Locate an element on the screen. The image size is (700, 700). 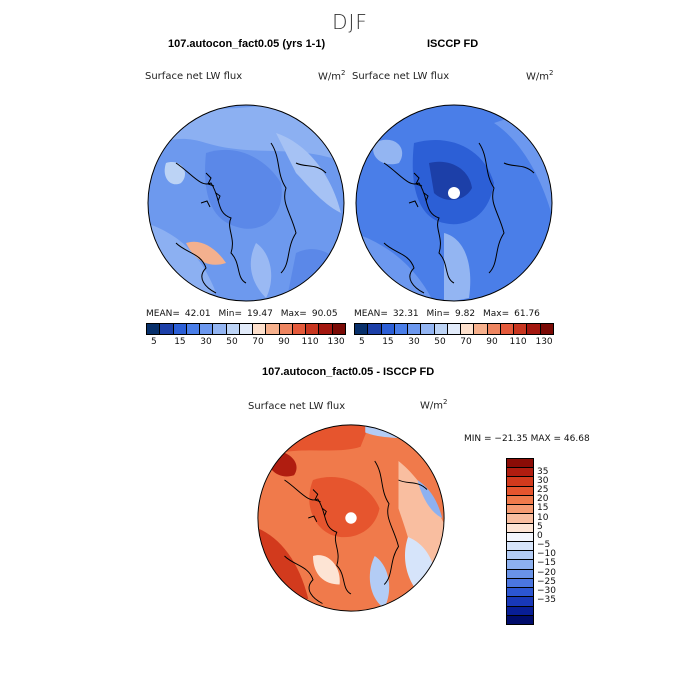
diff-colorbar-tick-label: 20 is located at coordinates (543, 499).